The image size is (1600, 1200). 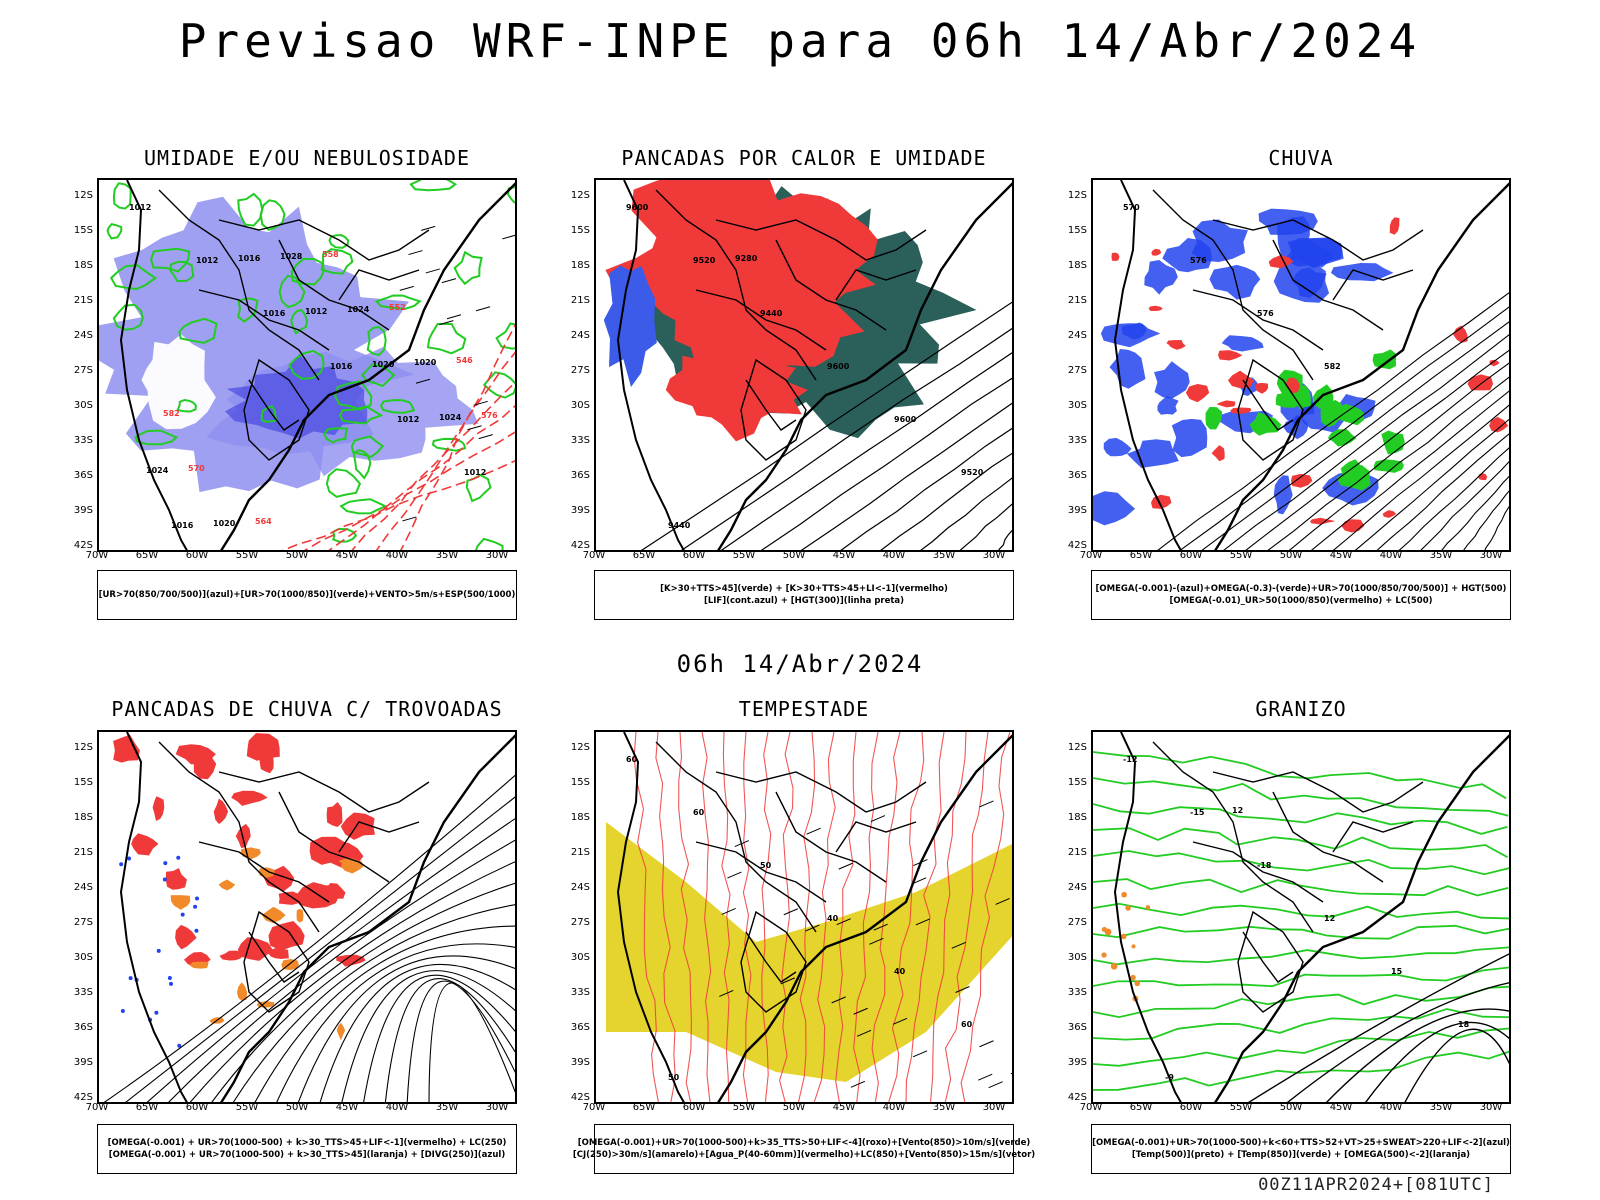 I want to click on latitude-label: 12S, so click(x=1077, y=747).